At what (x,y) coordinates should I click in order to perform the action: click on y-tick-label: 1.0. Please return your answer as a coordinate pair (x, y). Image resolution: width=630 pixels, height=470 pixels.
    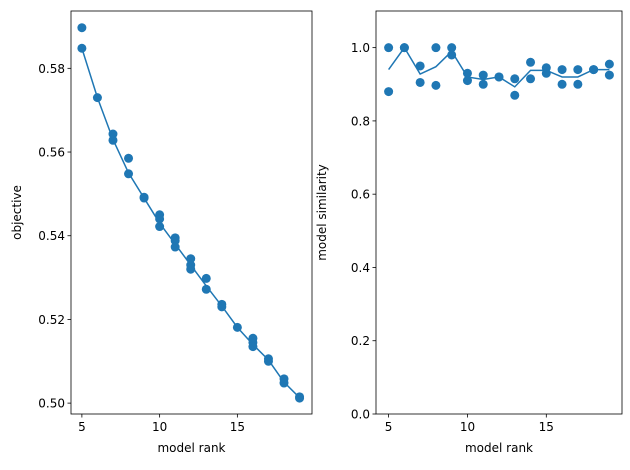
    Looking at the image, I should click on (360, 48).